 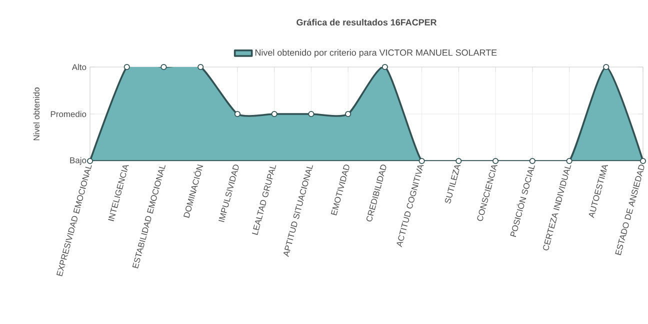 I want to click on text: Bajo, so click(x=78, y=161).